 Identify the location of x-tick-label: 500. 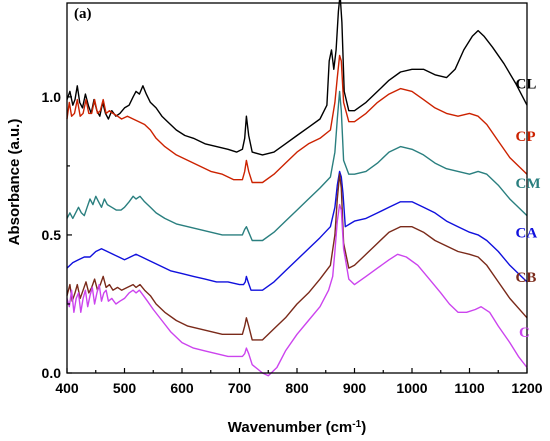
(125, 388).